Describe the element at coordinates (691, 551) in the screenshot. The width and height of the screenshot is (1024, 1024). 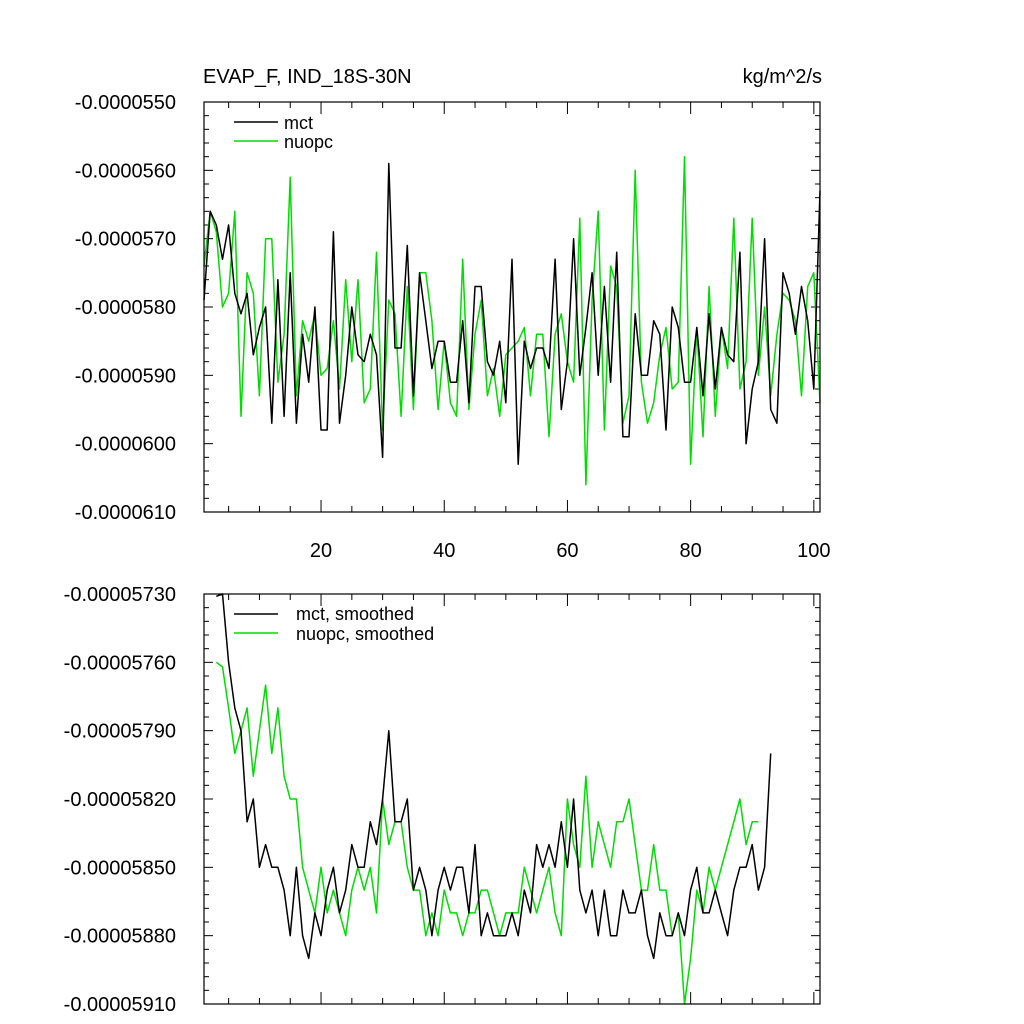
I see `top-x-tick-label: 80` at that location.